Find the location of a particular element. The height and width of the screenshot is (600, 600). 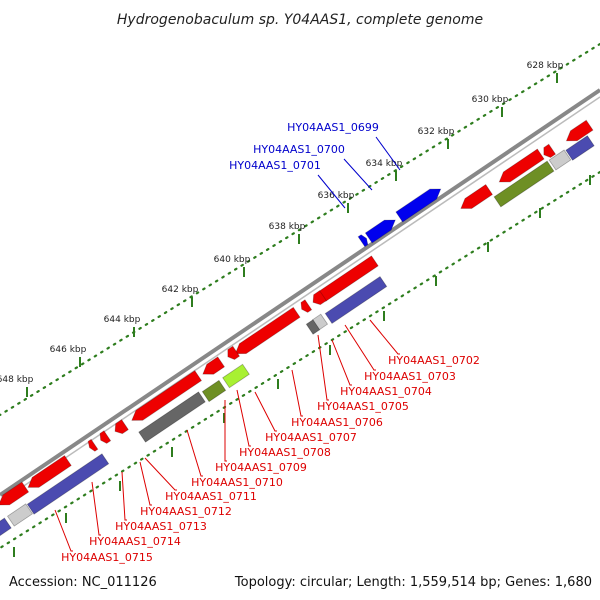

reverse-gene-label: HY04AAS1_0702 is located at coordinates (434, 360).